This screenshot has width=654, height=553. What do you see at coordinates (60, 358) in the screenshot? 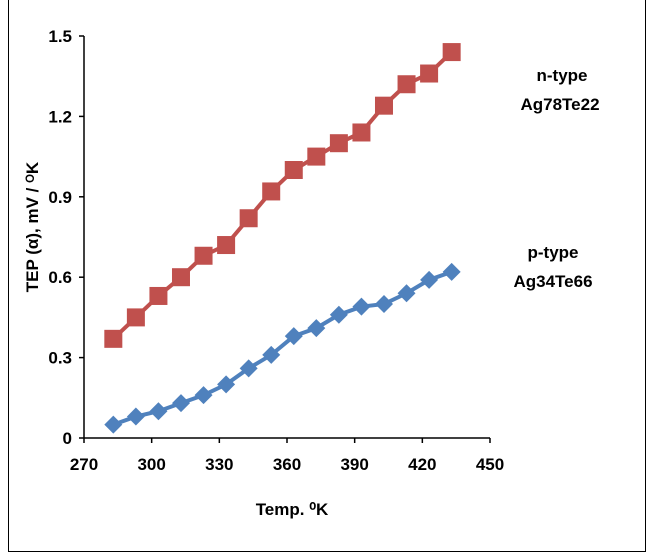
I see `y-tick-label: 0.3` at bounding box center [60, 358].